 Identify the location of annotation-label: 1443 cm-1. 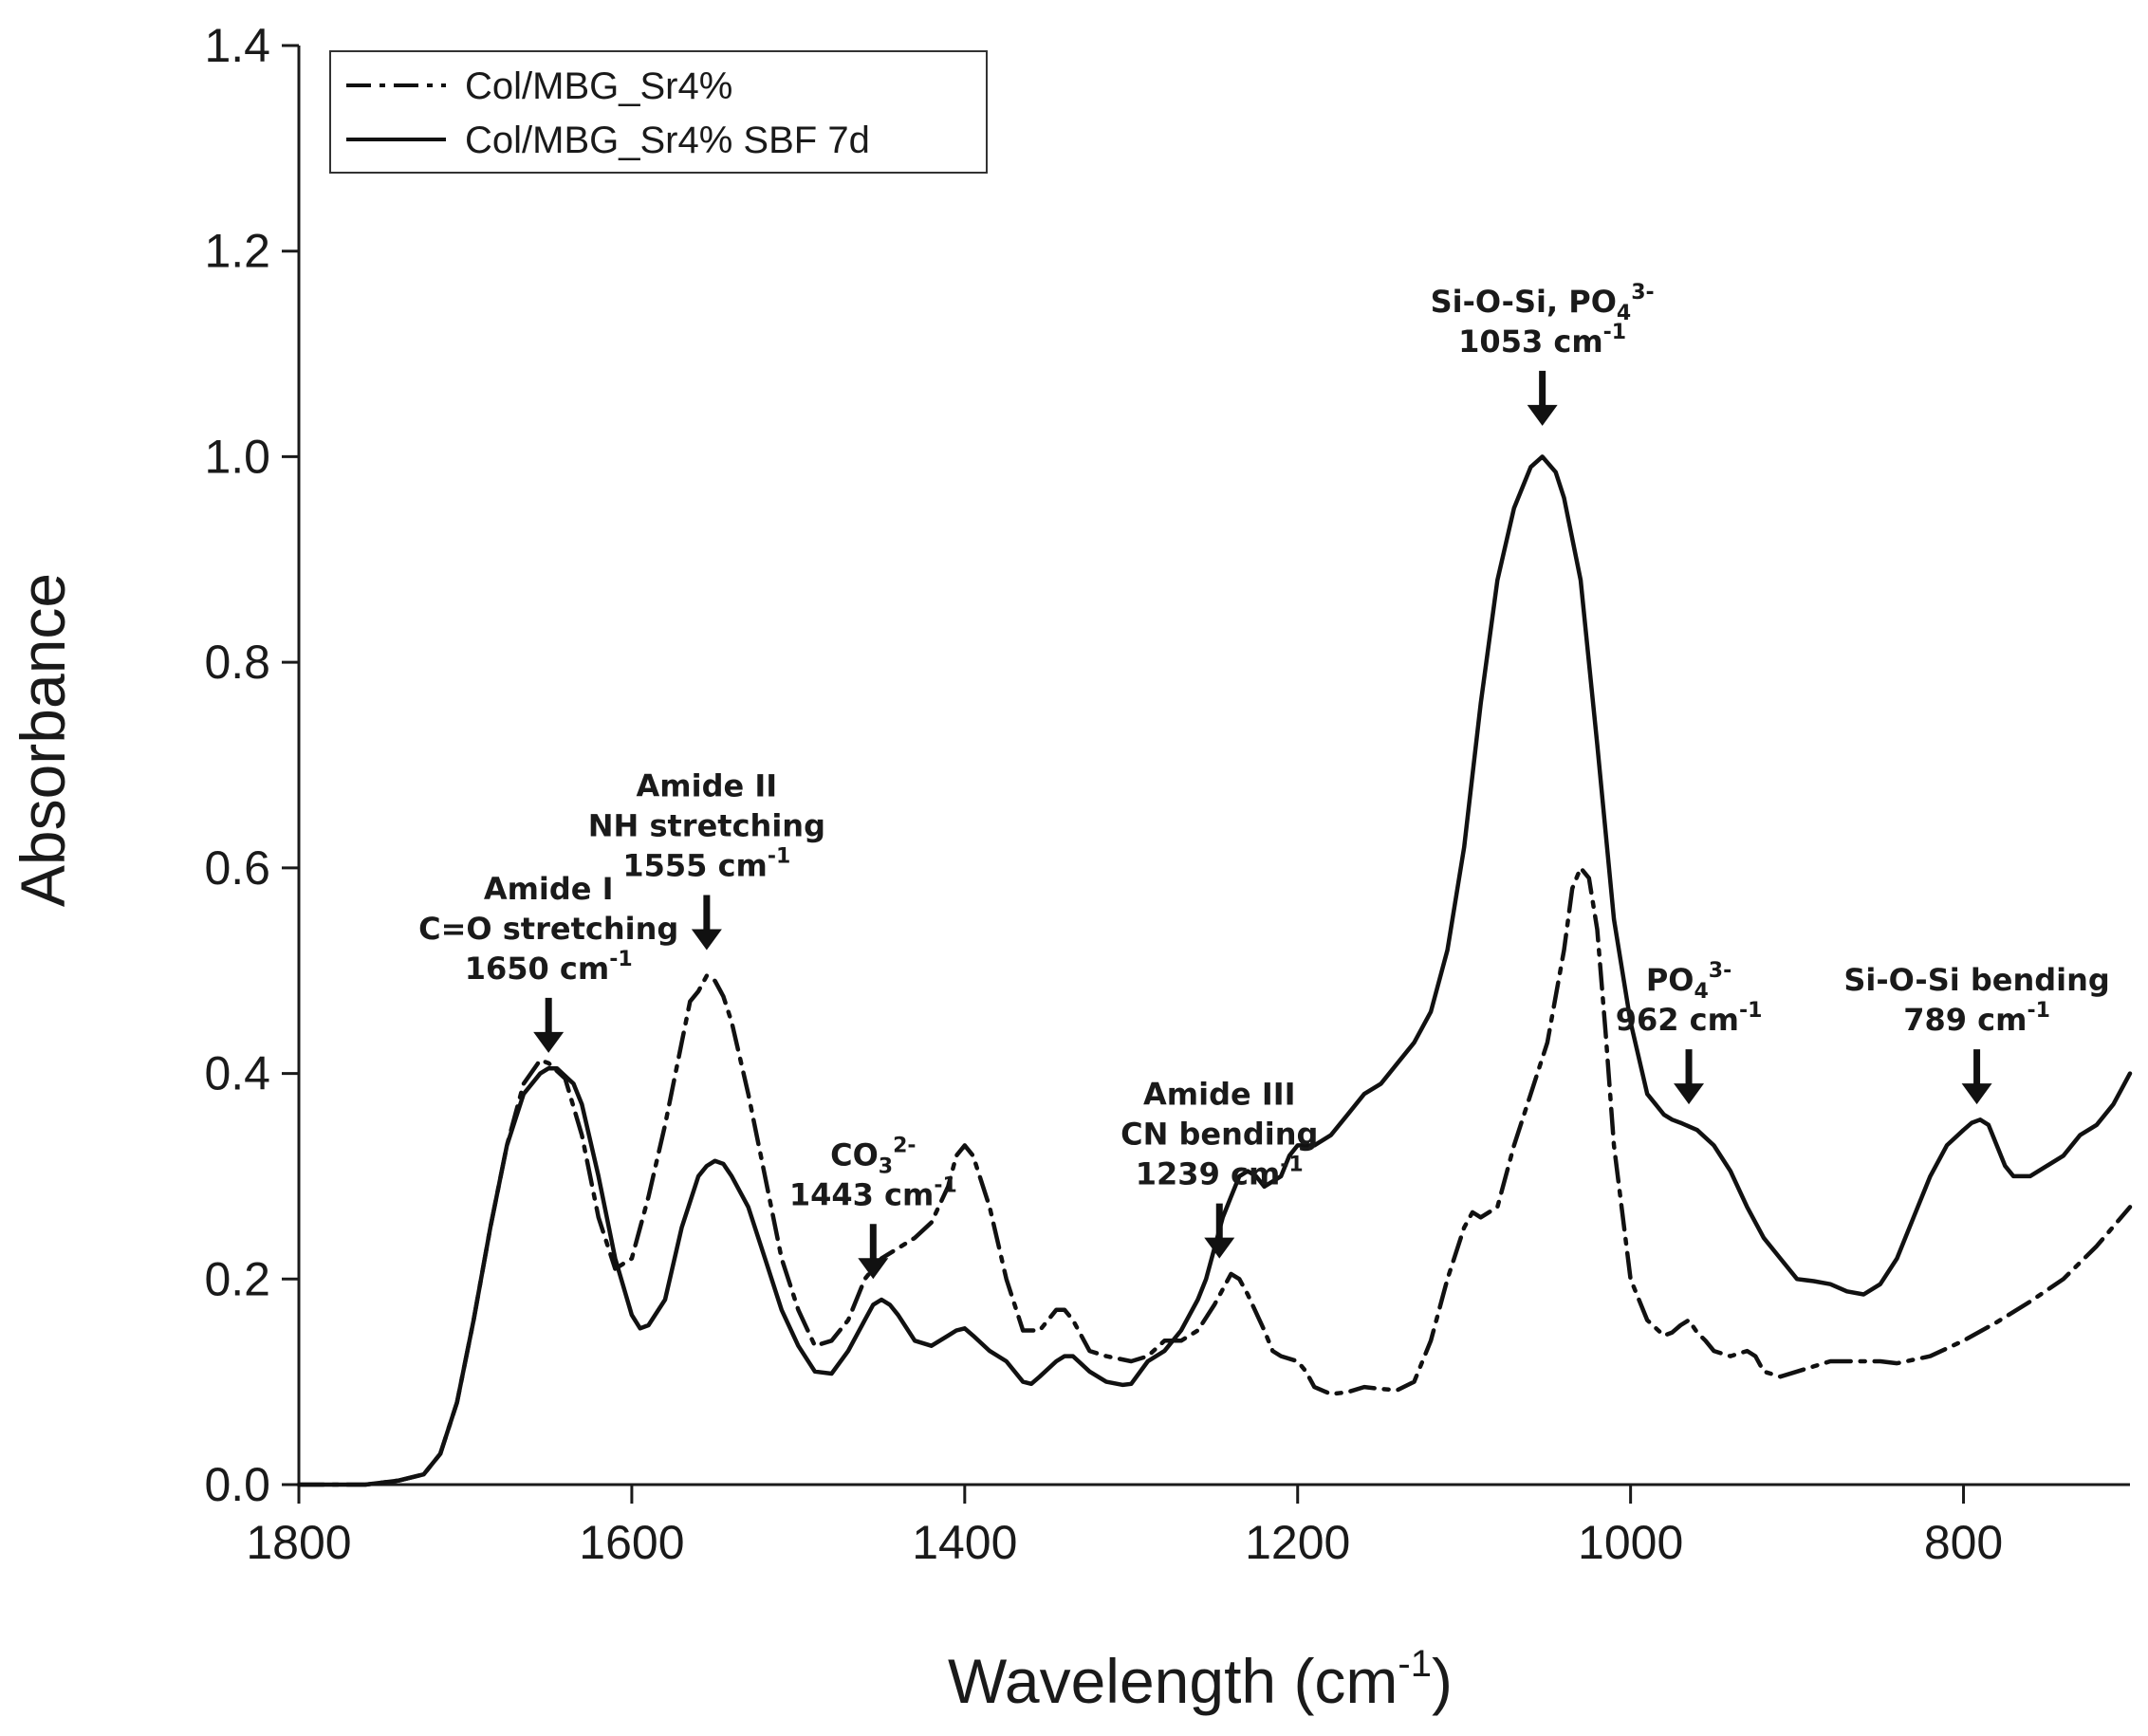
(873, 1192).